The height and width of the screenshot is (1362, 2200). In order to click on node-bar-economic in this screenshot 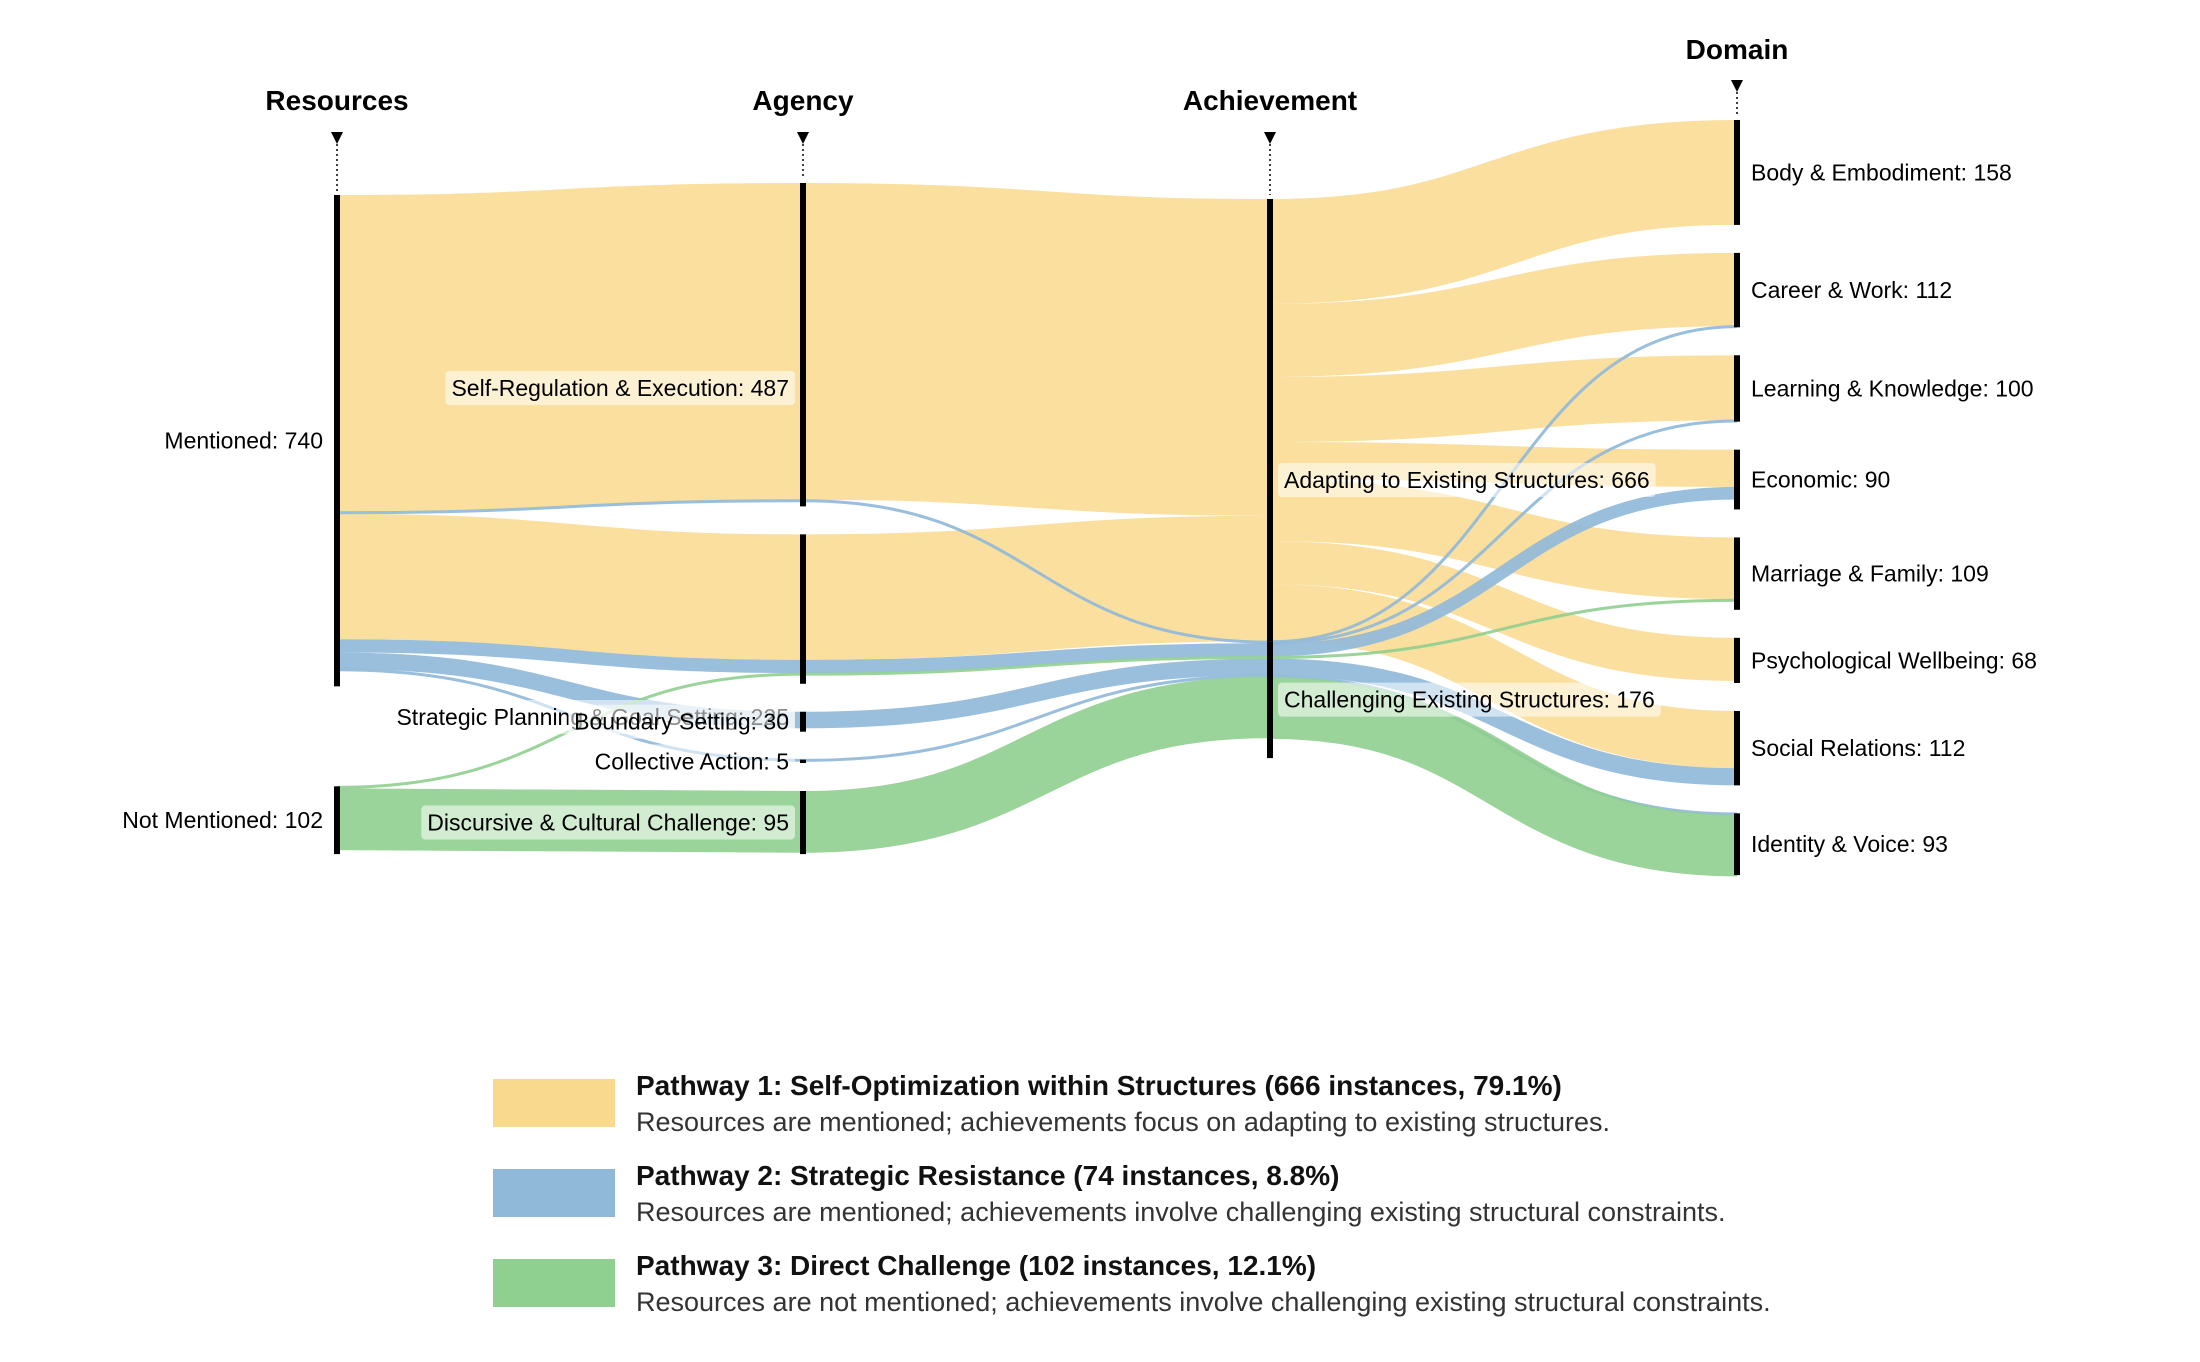, I will do `click(1737, 479)`.